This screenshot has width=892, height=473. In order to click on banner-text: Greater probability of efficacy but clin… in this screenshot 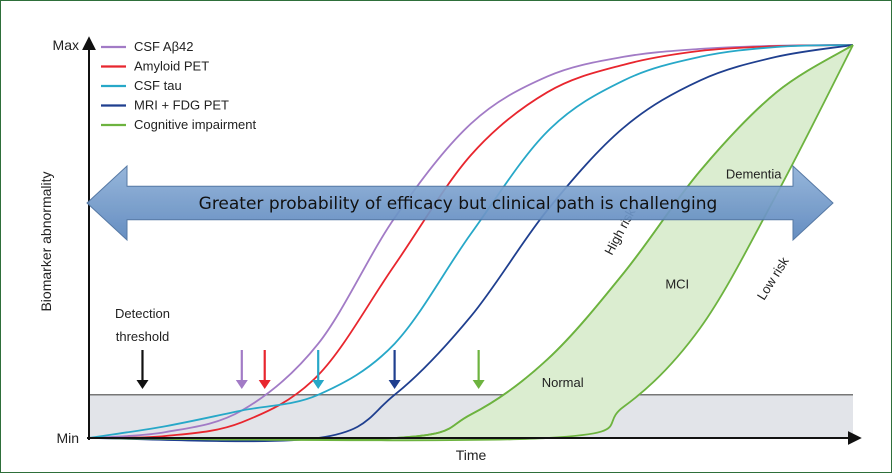, I will do `click(458, 204)`.